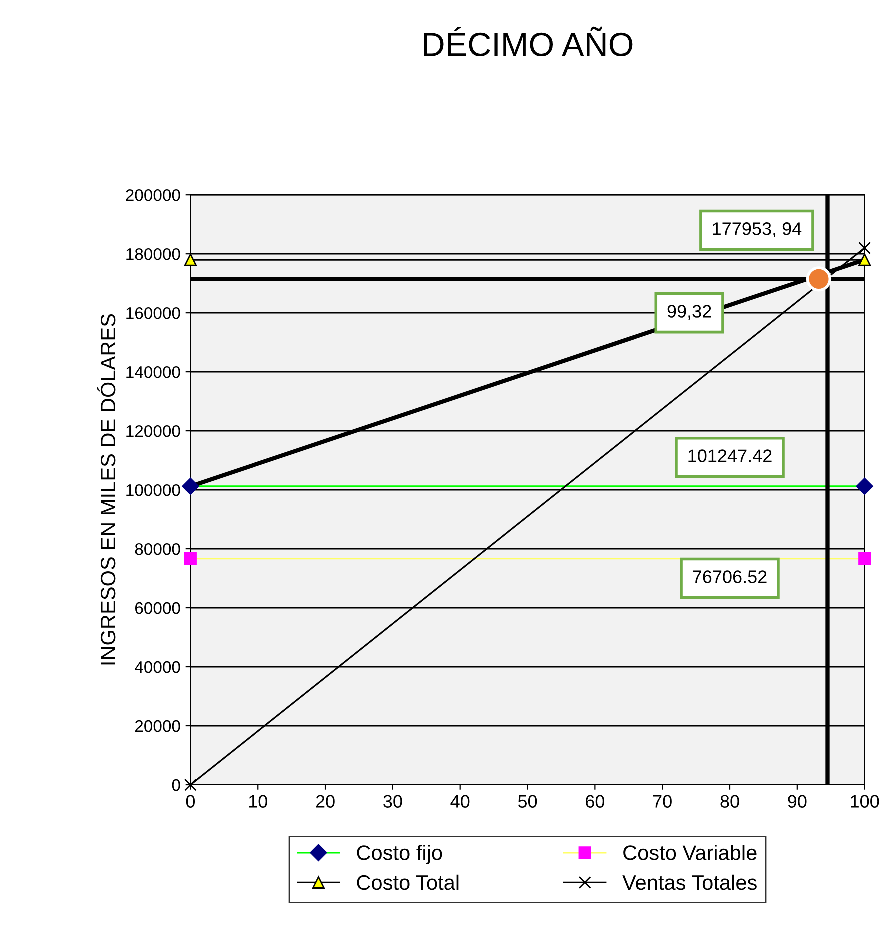 The width and height of the screenshot is (887, 929). Describe the element at coordinates (393, 801) in the screenshot. I see `x-tick-label: 30` at that location.